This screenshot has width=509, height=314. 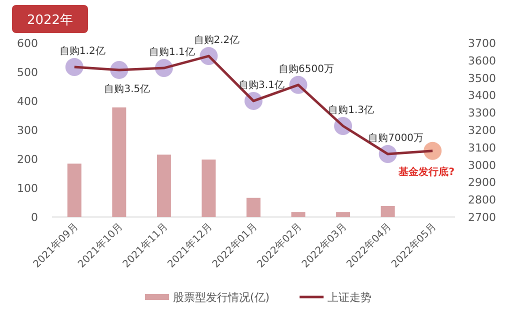 I want to click on y2-tick-label: 3300, so click(x=482, y=113).